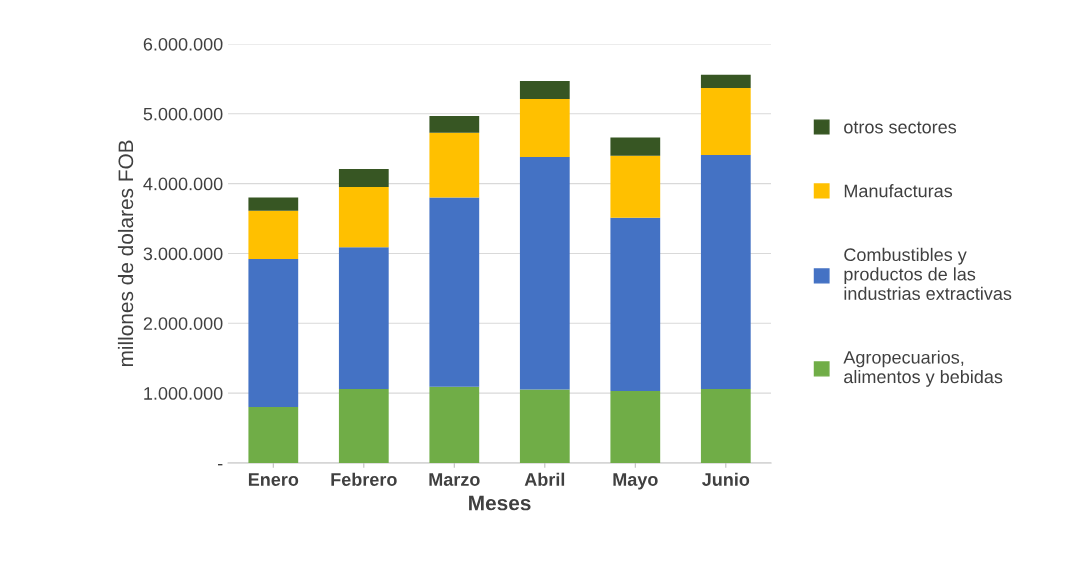 Image resolution: width=1086 pixels, height=586 pixels. Describe the element at coordinates (928, 273) in the screenshot. I see `legend-label: Combustibles y productos de las industrias extractivas` at that location.